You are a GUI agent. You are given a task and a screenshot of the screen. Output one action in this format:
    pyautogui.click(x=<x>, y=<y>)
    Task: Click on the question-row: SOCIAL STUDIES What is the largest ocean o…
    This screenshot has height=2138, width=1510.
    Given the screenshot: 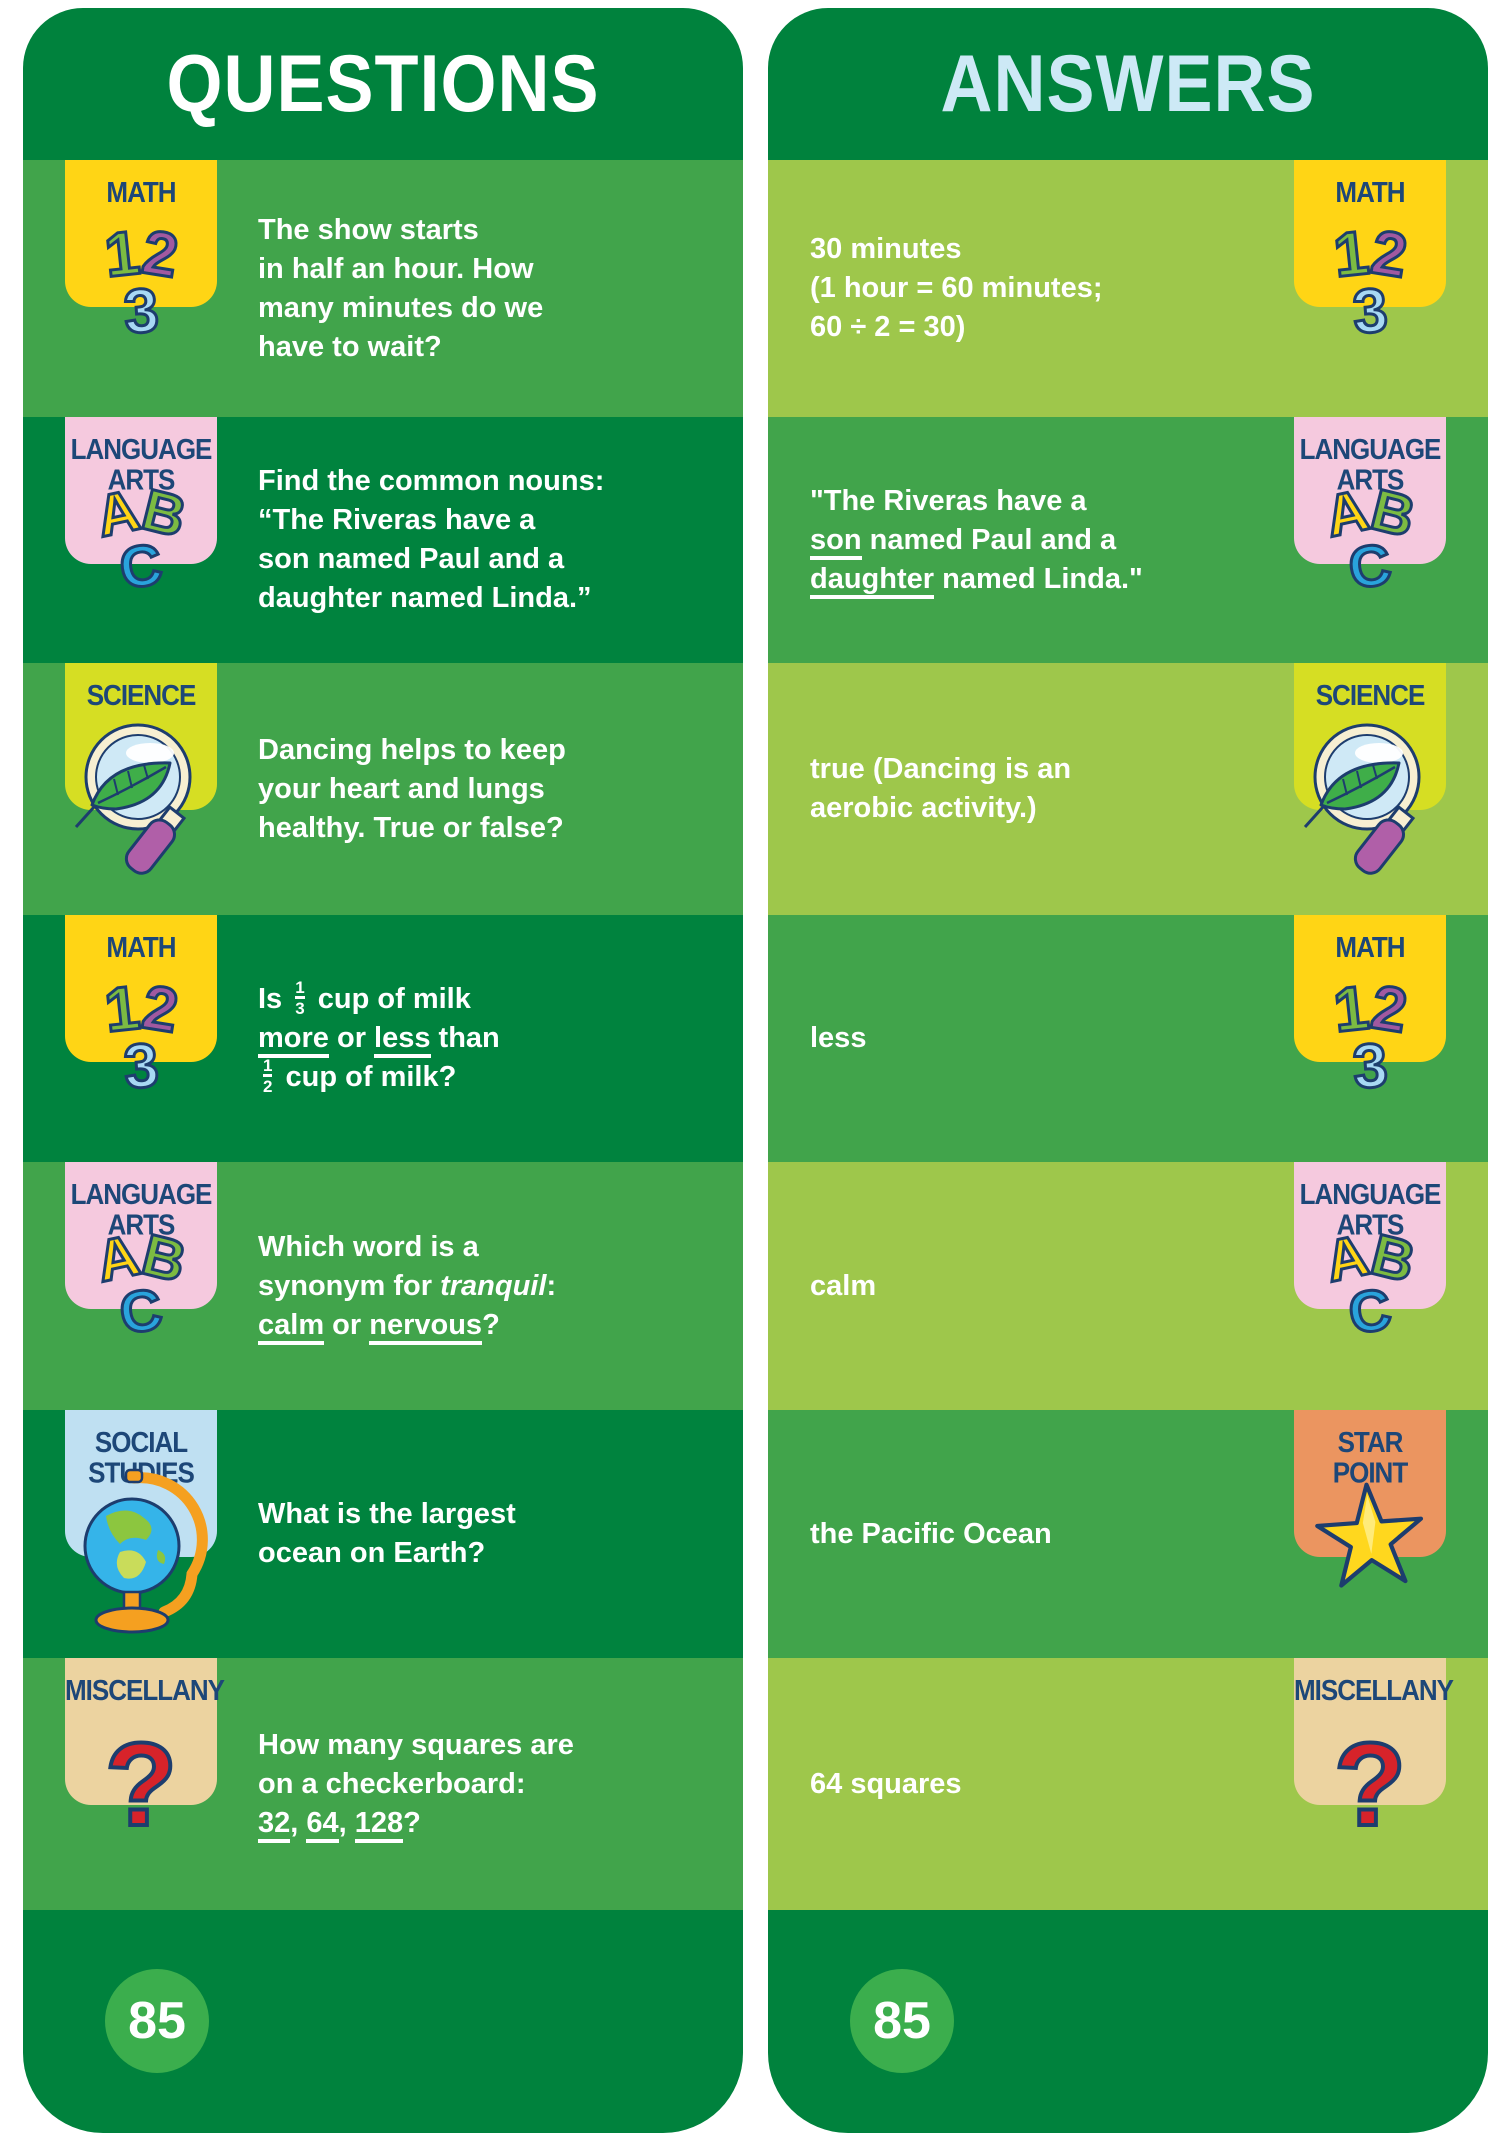 What is the action you would take?
    pyautogui.click(x=383, y=1534)
    